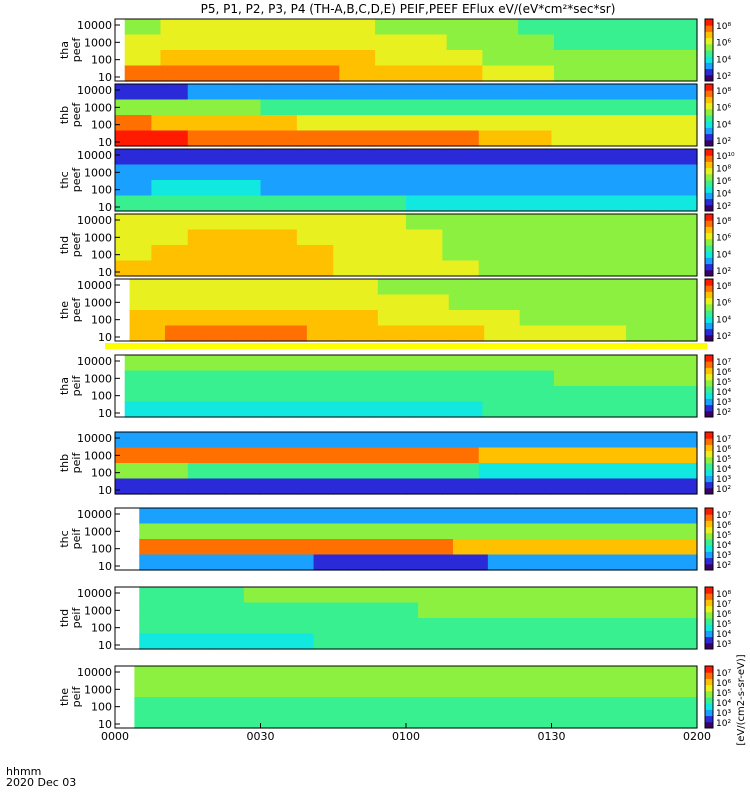 The width and height of the screenshot is (750, 800). Describe the element at coordinates (723, 645) in the screenshot. I see `colorbar-tick-label: 10³` at that location.